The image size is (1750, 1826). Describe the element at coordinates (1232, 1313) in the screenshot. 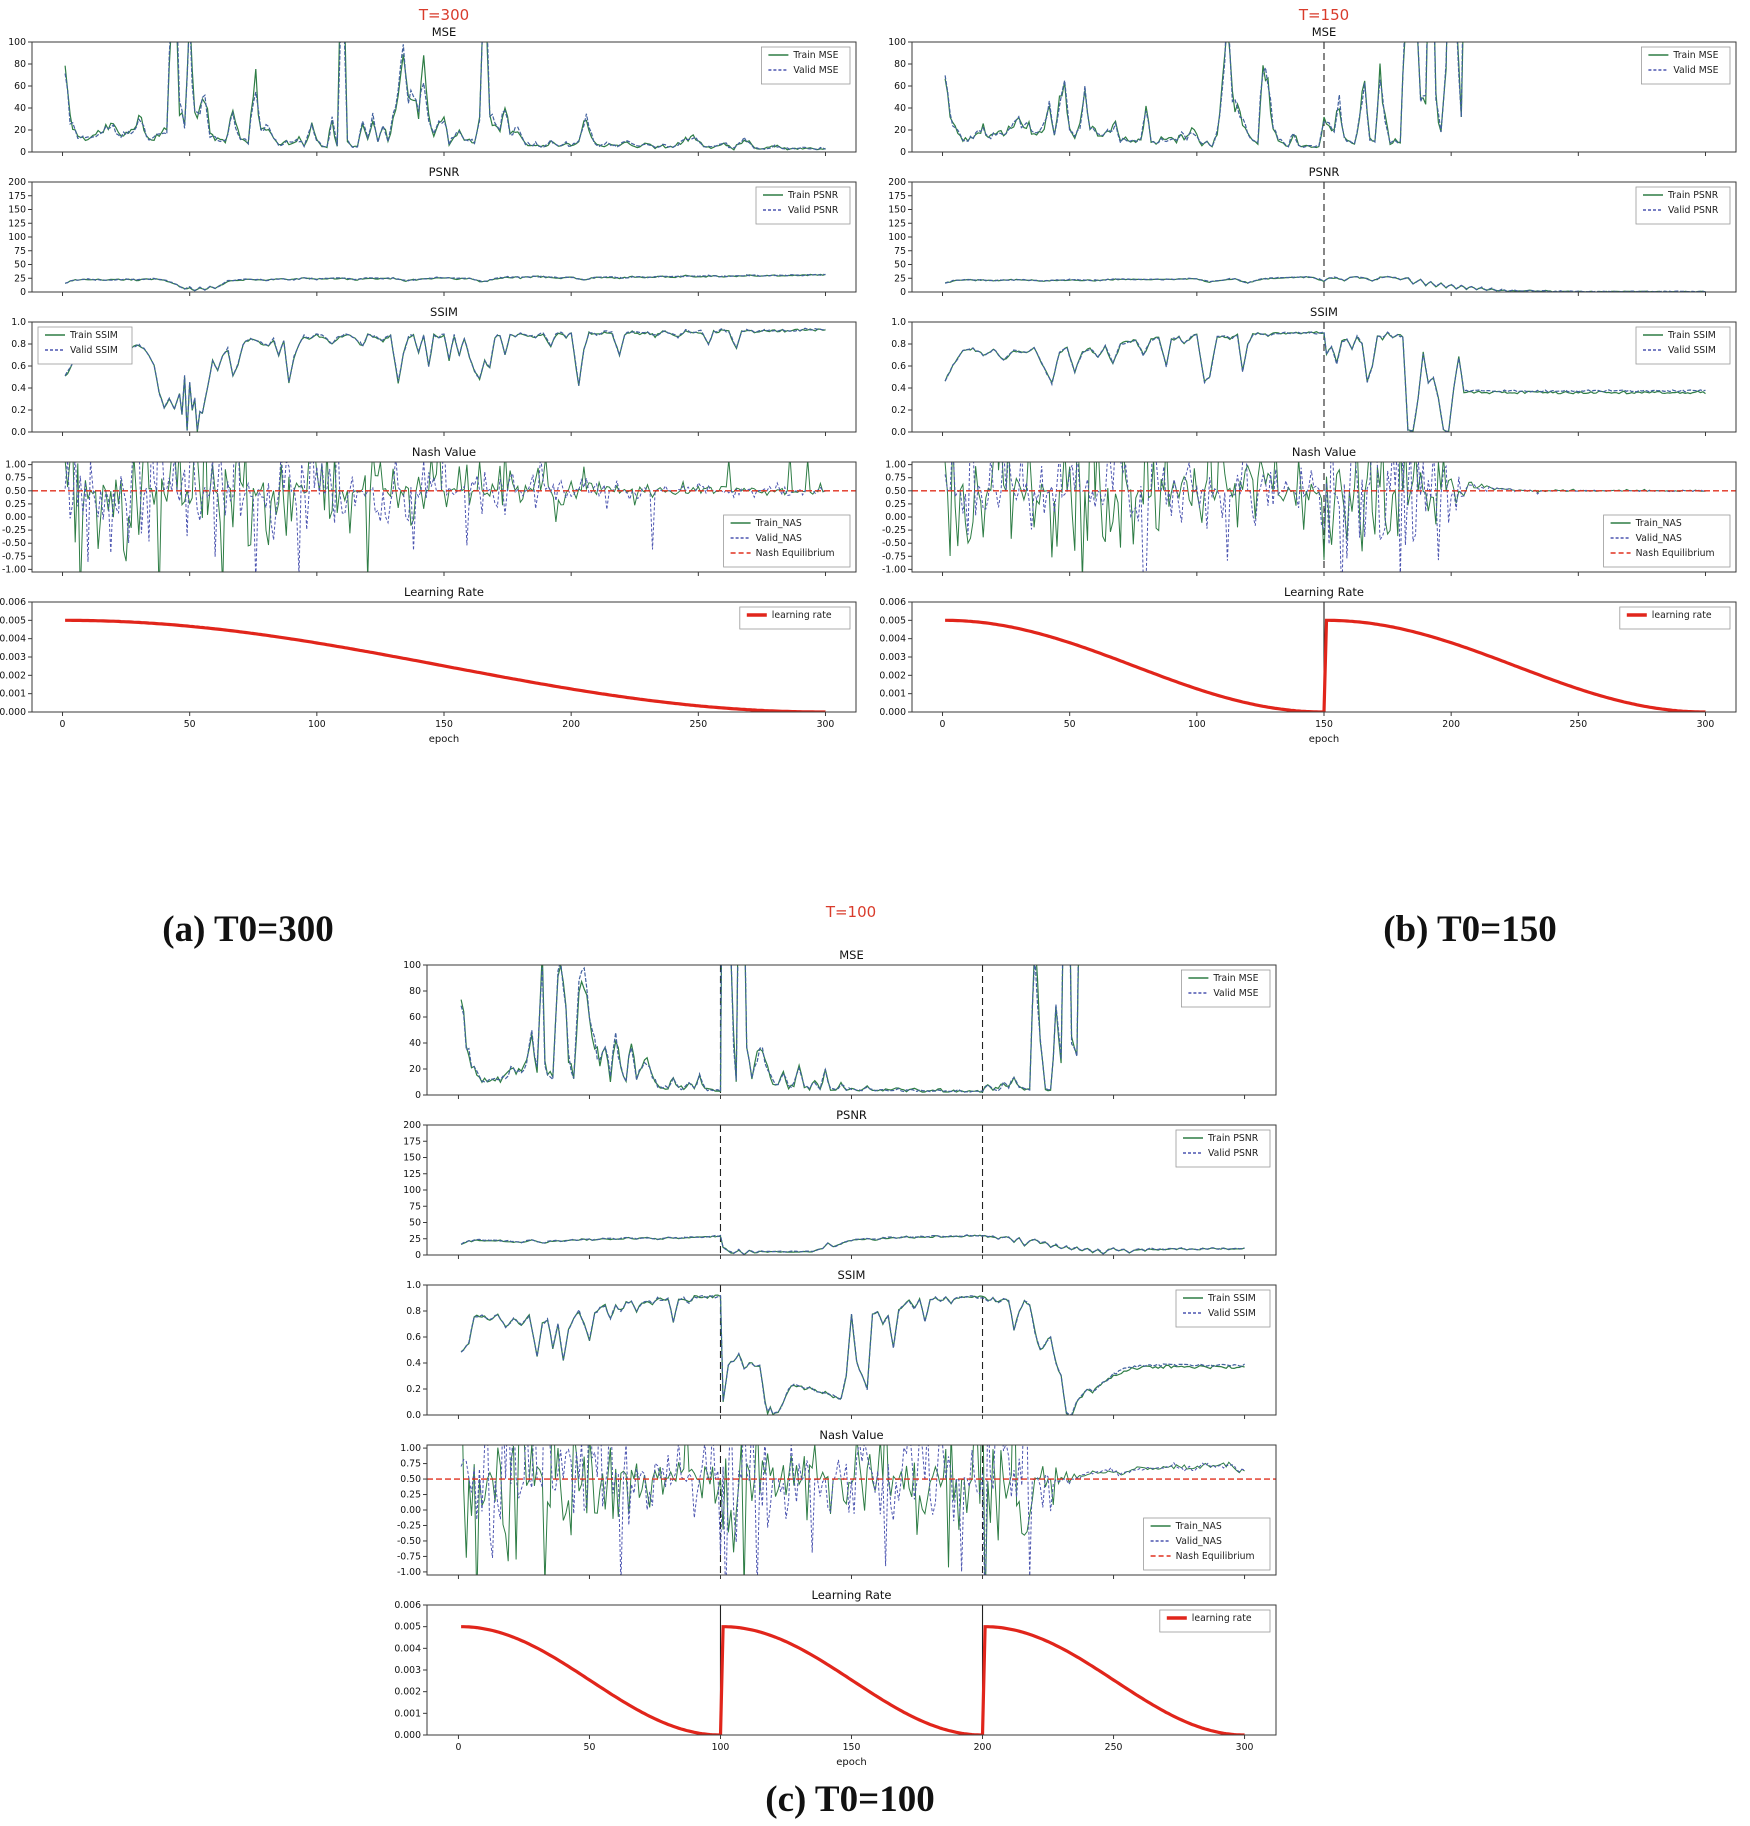

I see `axis-text: Valid SSIM` at that location.